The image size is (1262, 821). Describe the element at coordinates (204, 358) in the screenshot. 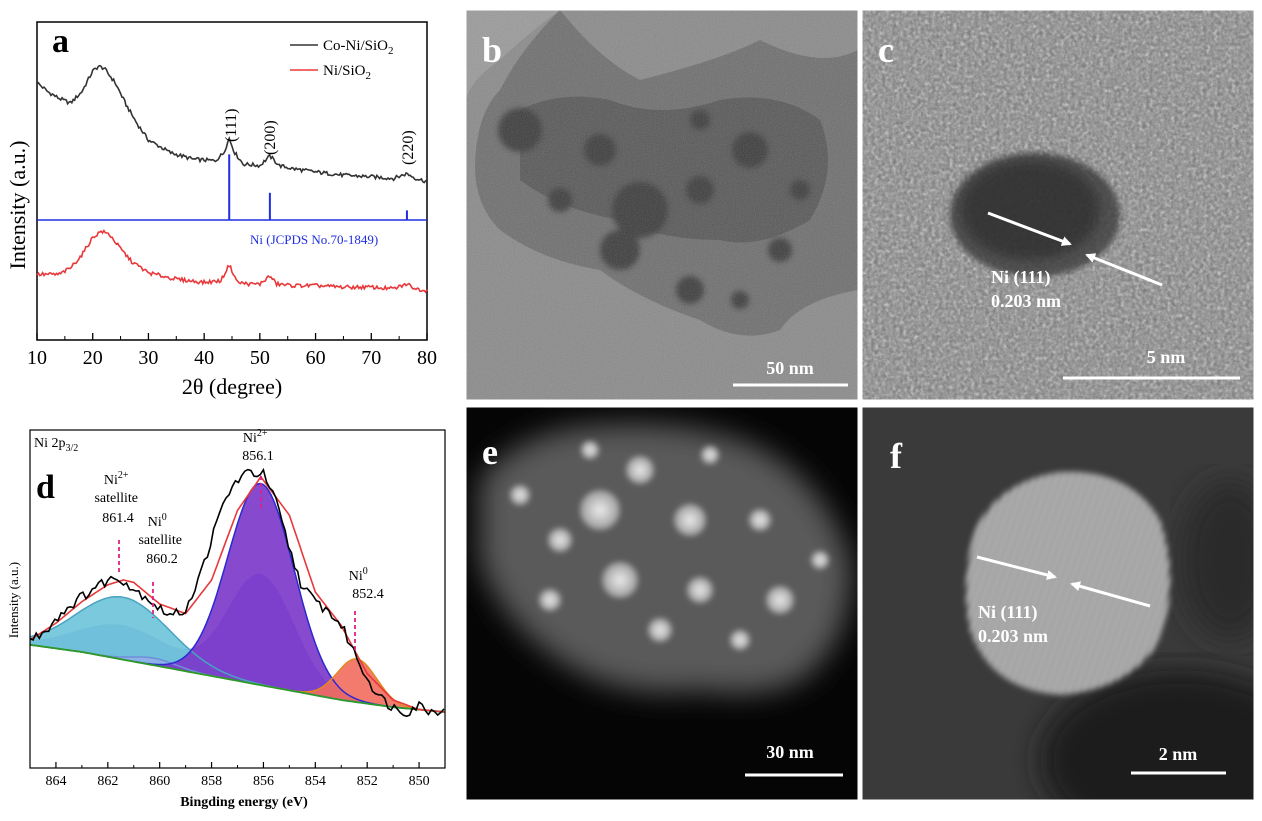

I see `panel-a-x-tick-label: 40` at that location.